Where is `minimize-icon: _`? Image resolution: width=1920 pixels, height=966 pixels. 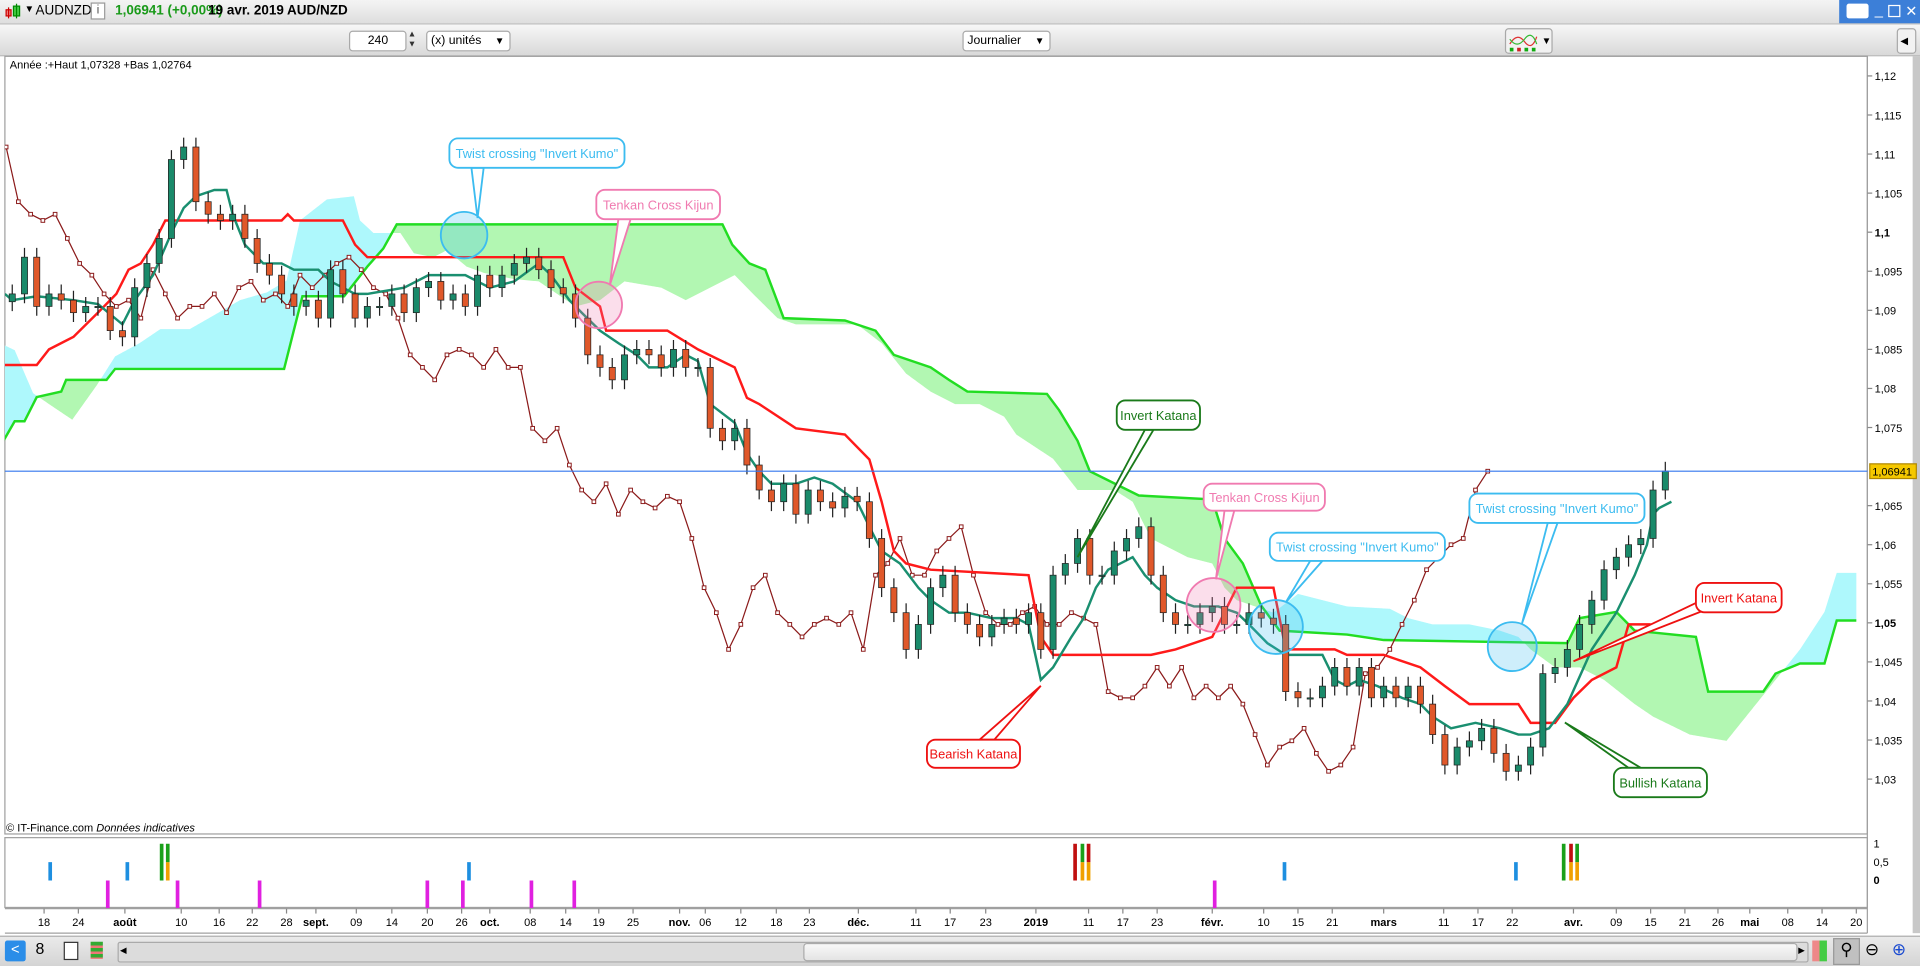 minimize-icon: _ is located at coordinates (1878, 10).